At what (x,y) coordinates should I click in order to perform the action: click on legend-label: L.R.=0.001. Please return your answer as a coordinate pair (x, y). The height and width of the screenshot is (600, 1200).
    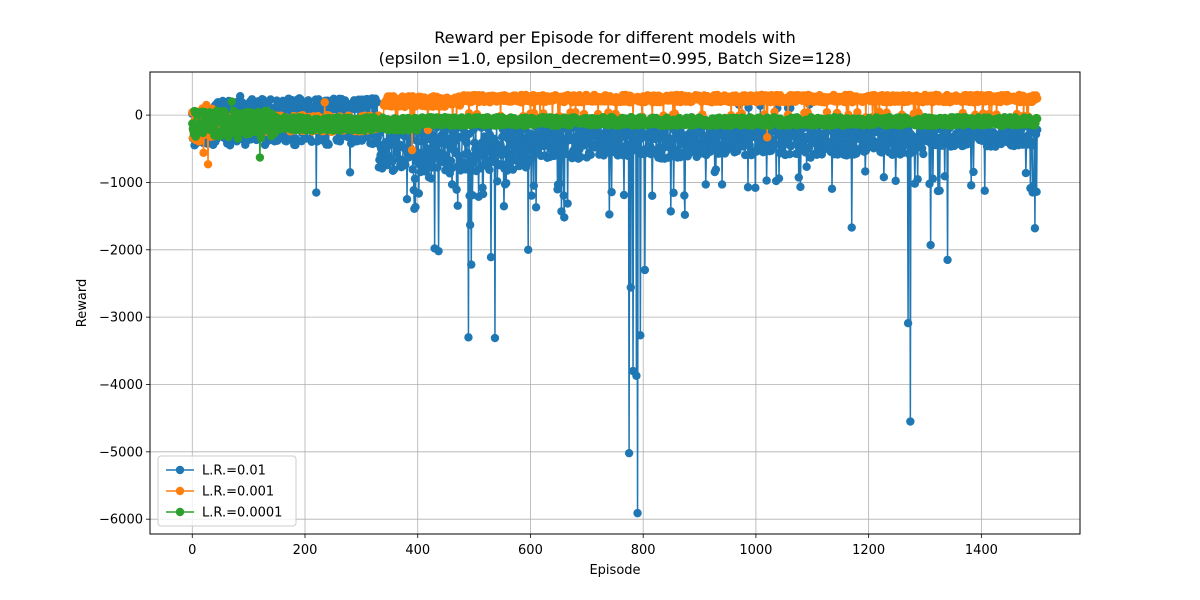
    Looking at the image, I should click on (238, 492).